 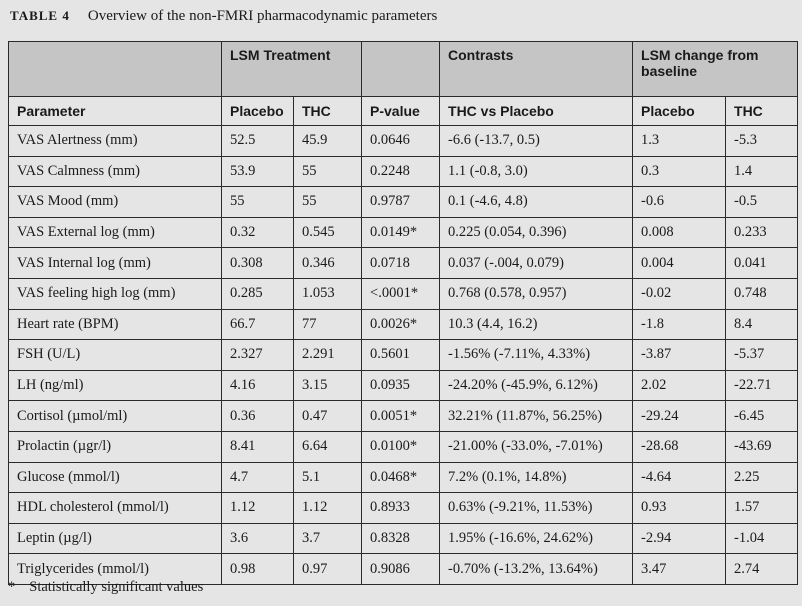 I want to click on cell-change-thc: -6.45, so click(x=762, y=416).